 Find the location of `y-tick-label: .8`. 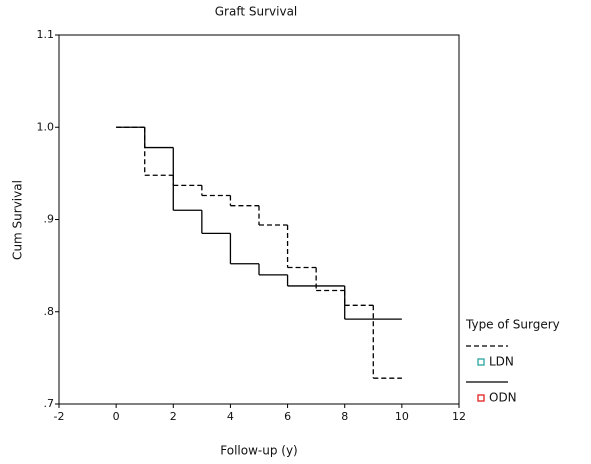

y-tick-label: .8 is located at coordinates (49, 311).